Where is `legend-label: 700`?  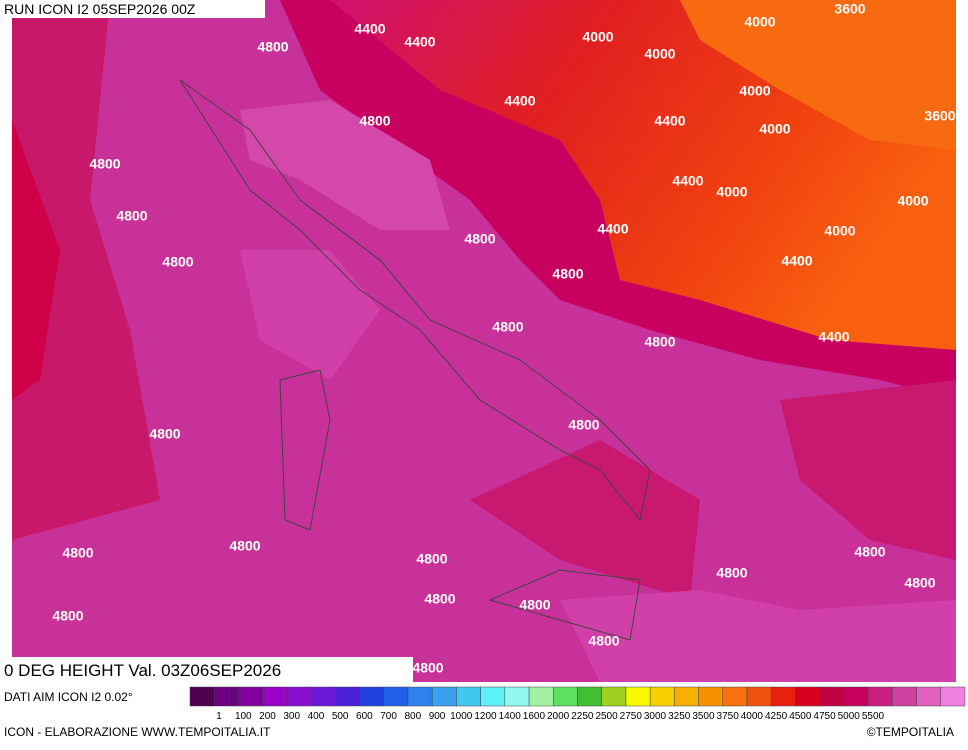 legend-label: 700 is located at coordinates (388, 716).